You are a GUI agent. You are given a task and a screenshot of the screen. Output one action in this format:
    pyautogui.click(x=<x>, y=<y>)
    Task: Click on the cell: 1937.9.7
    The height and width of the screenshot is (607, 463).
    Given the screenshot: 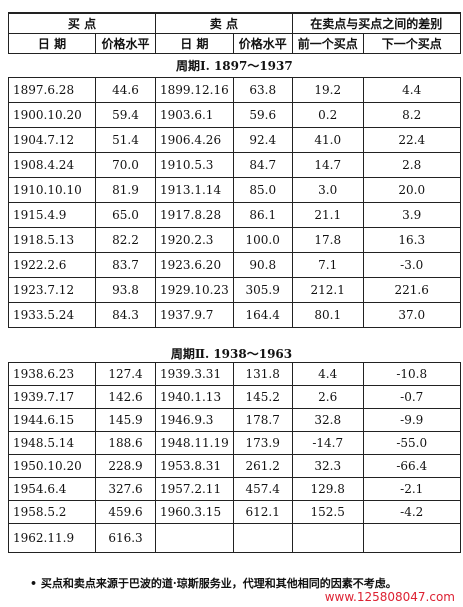 What is the action you would take?
    pyautogui.click(x=194, y=315)
    